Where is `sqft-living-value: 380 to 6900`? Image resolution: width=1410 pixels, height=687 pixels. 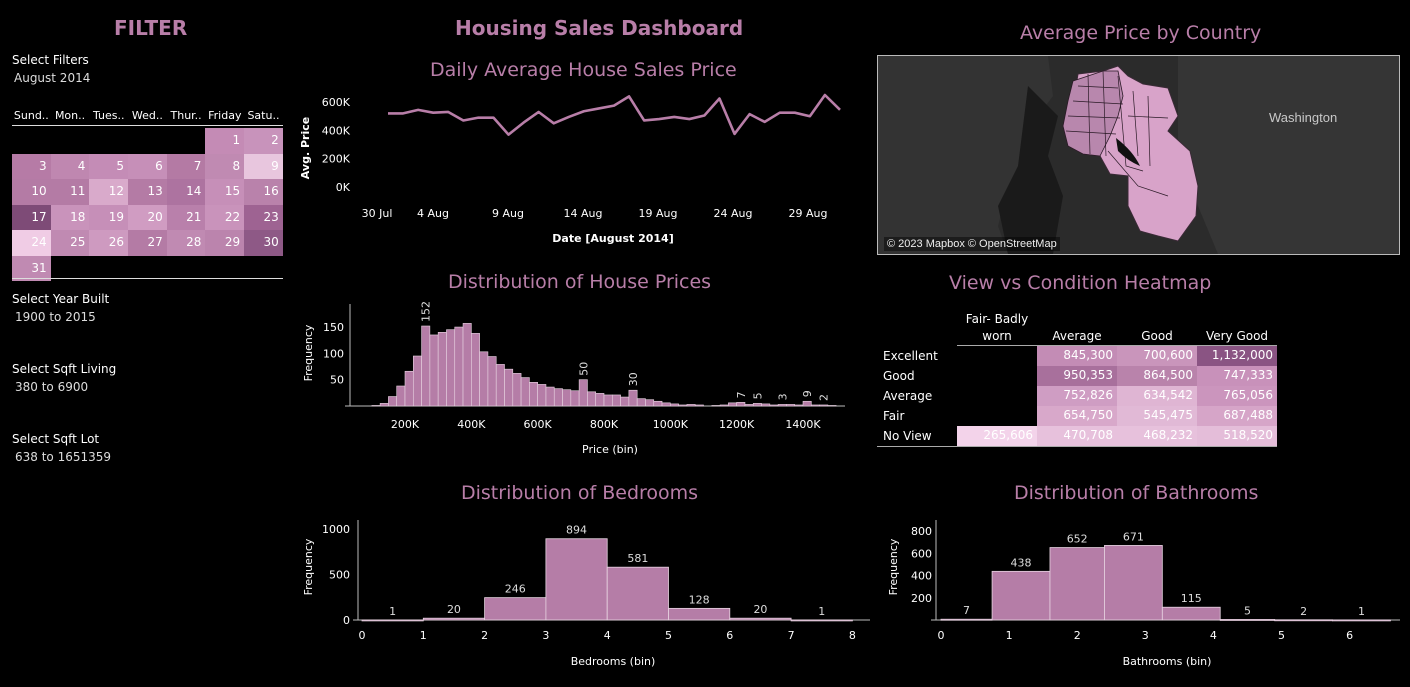
sqft-living-value: 380 to 6900 is located at coordinates (52, 387).